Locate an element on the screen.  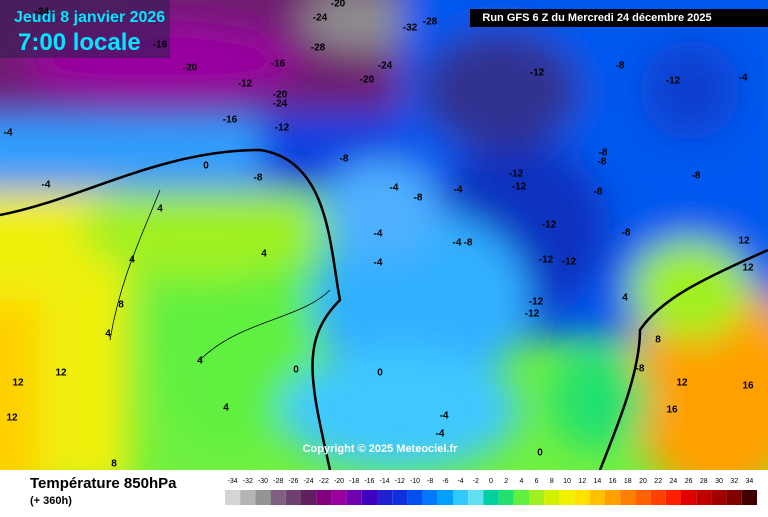
legend-label: 22 is located at coordinates (658, 481).